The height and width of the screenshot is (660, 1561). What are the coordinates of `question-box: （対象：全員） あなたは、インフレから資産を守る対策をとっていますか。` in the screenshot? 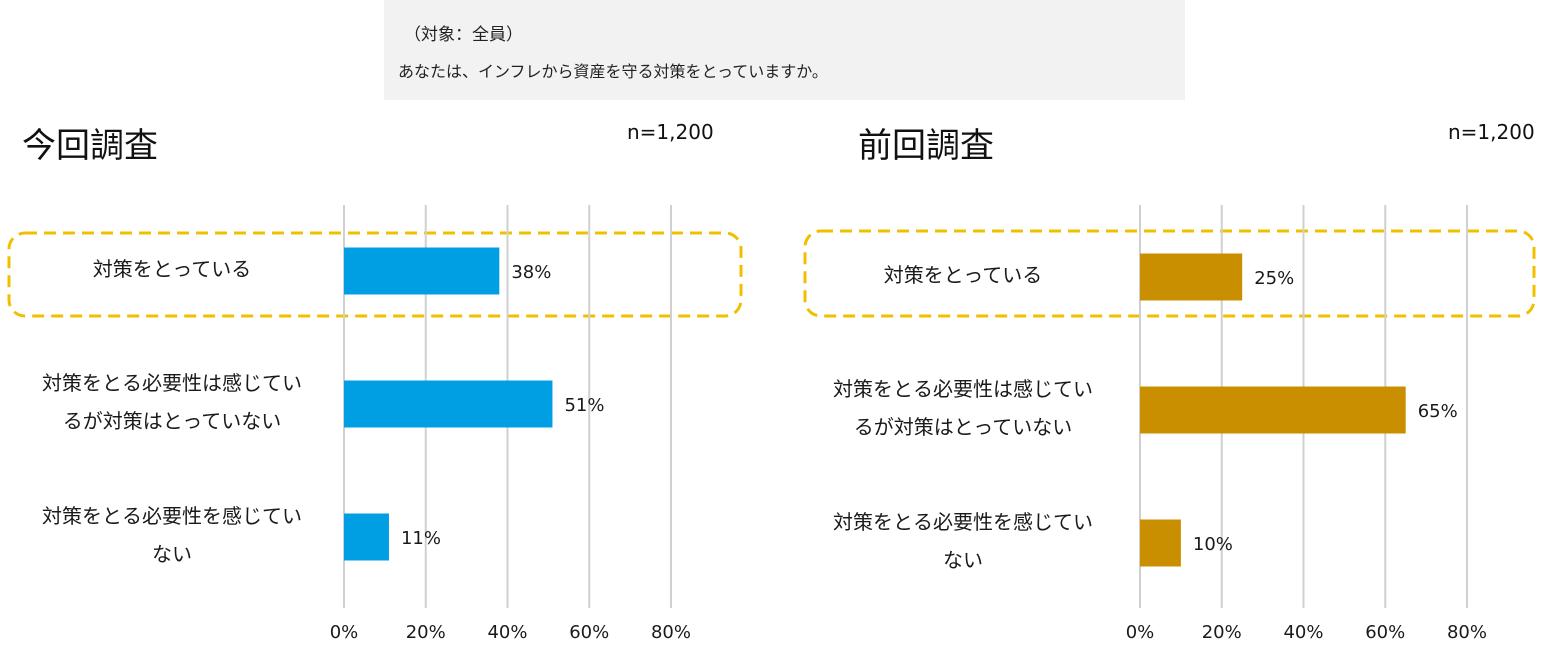 It's located at (784, 50).